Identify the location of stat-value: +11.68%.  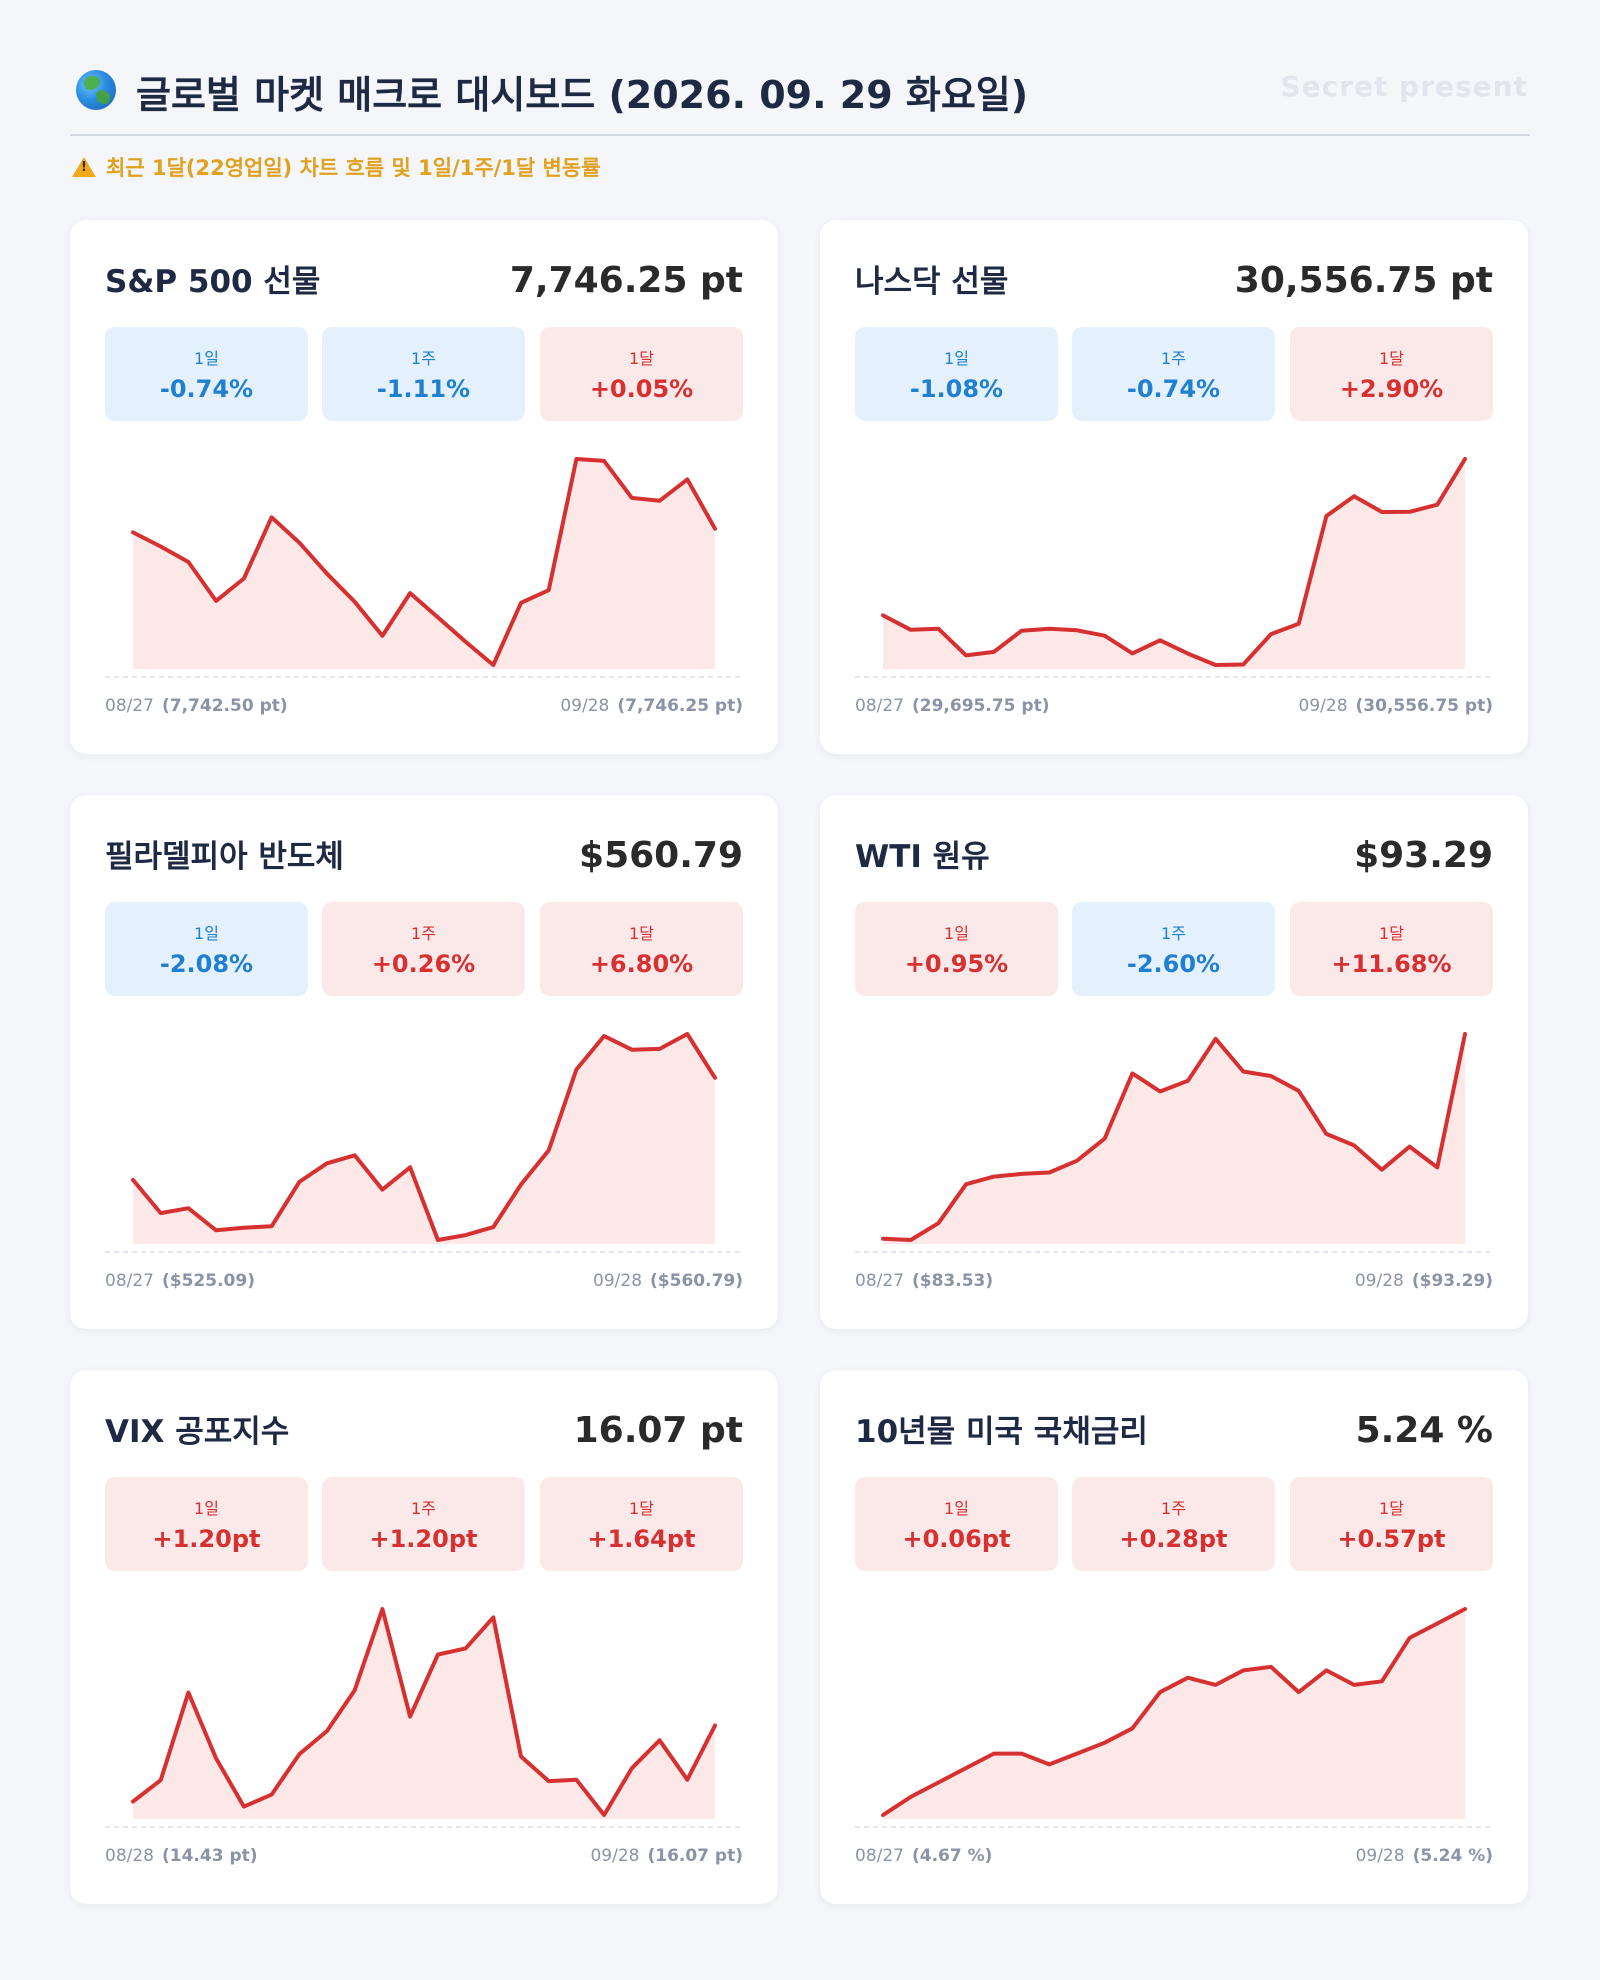
(1391, 964).